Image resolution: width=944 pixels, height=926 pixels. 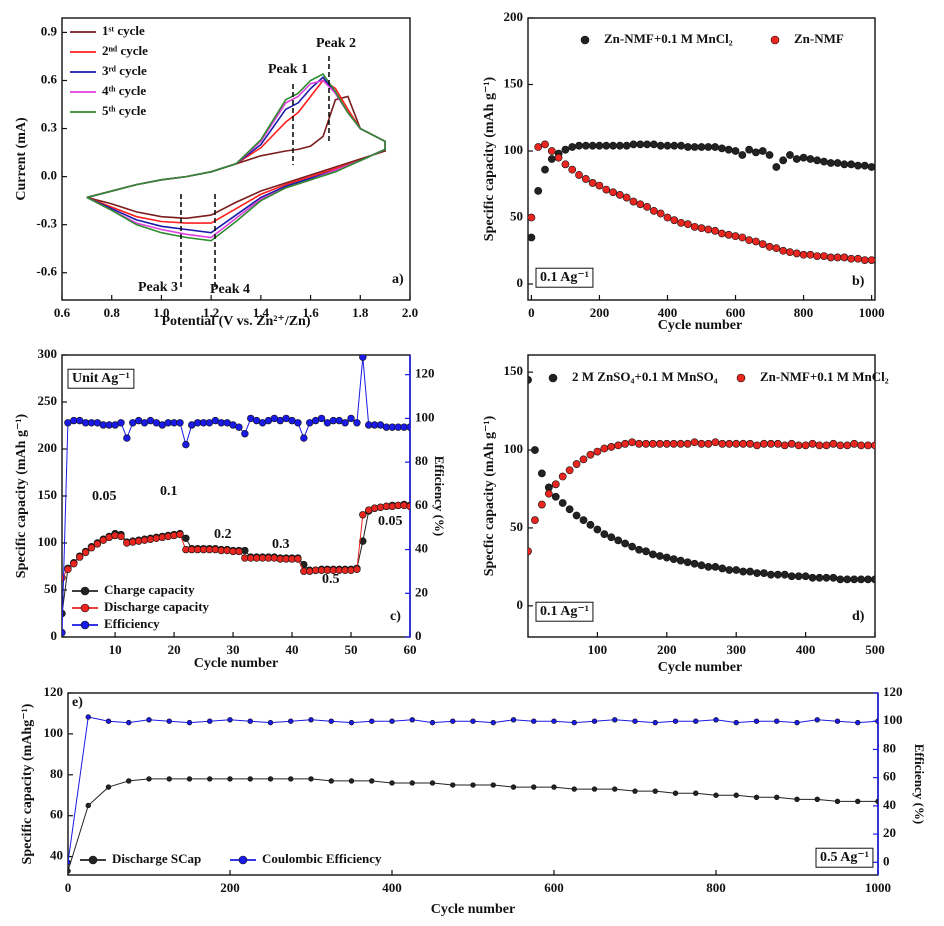 I want to click on y-tick-label: -0.3, so click(x=46, y=223).